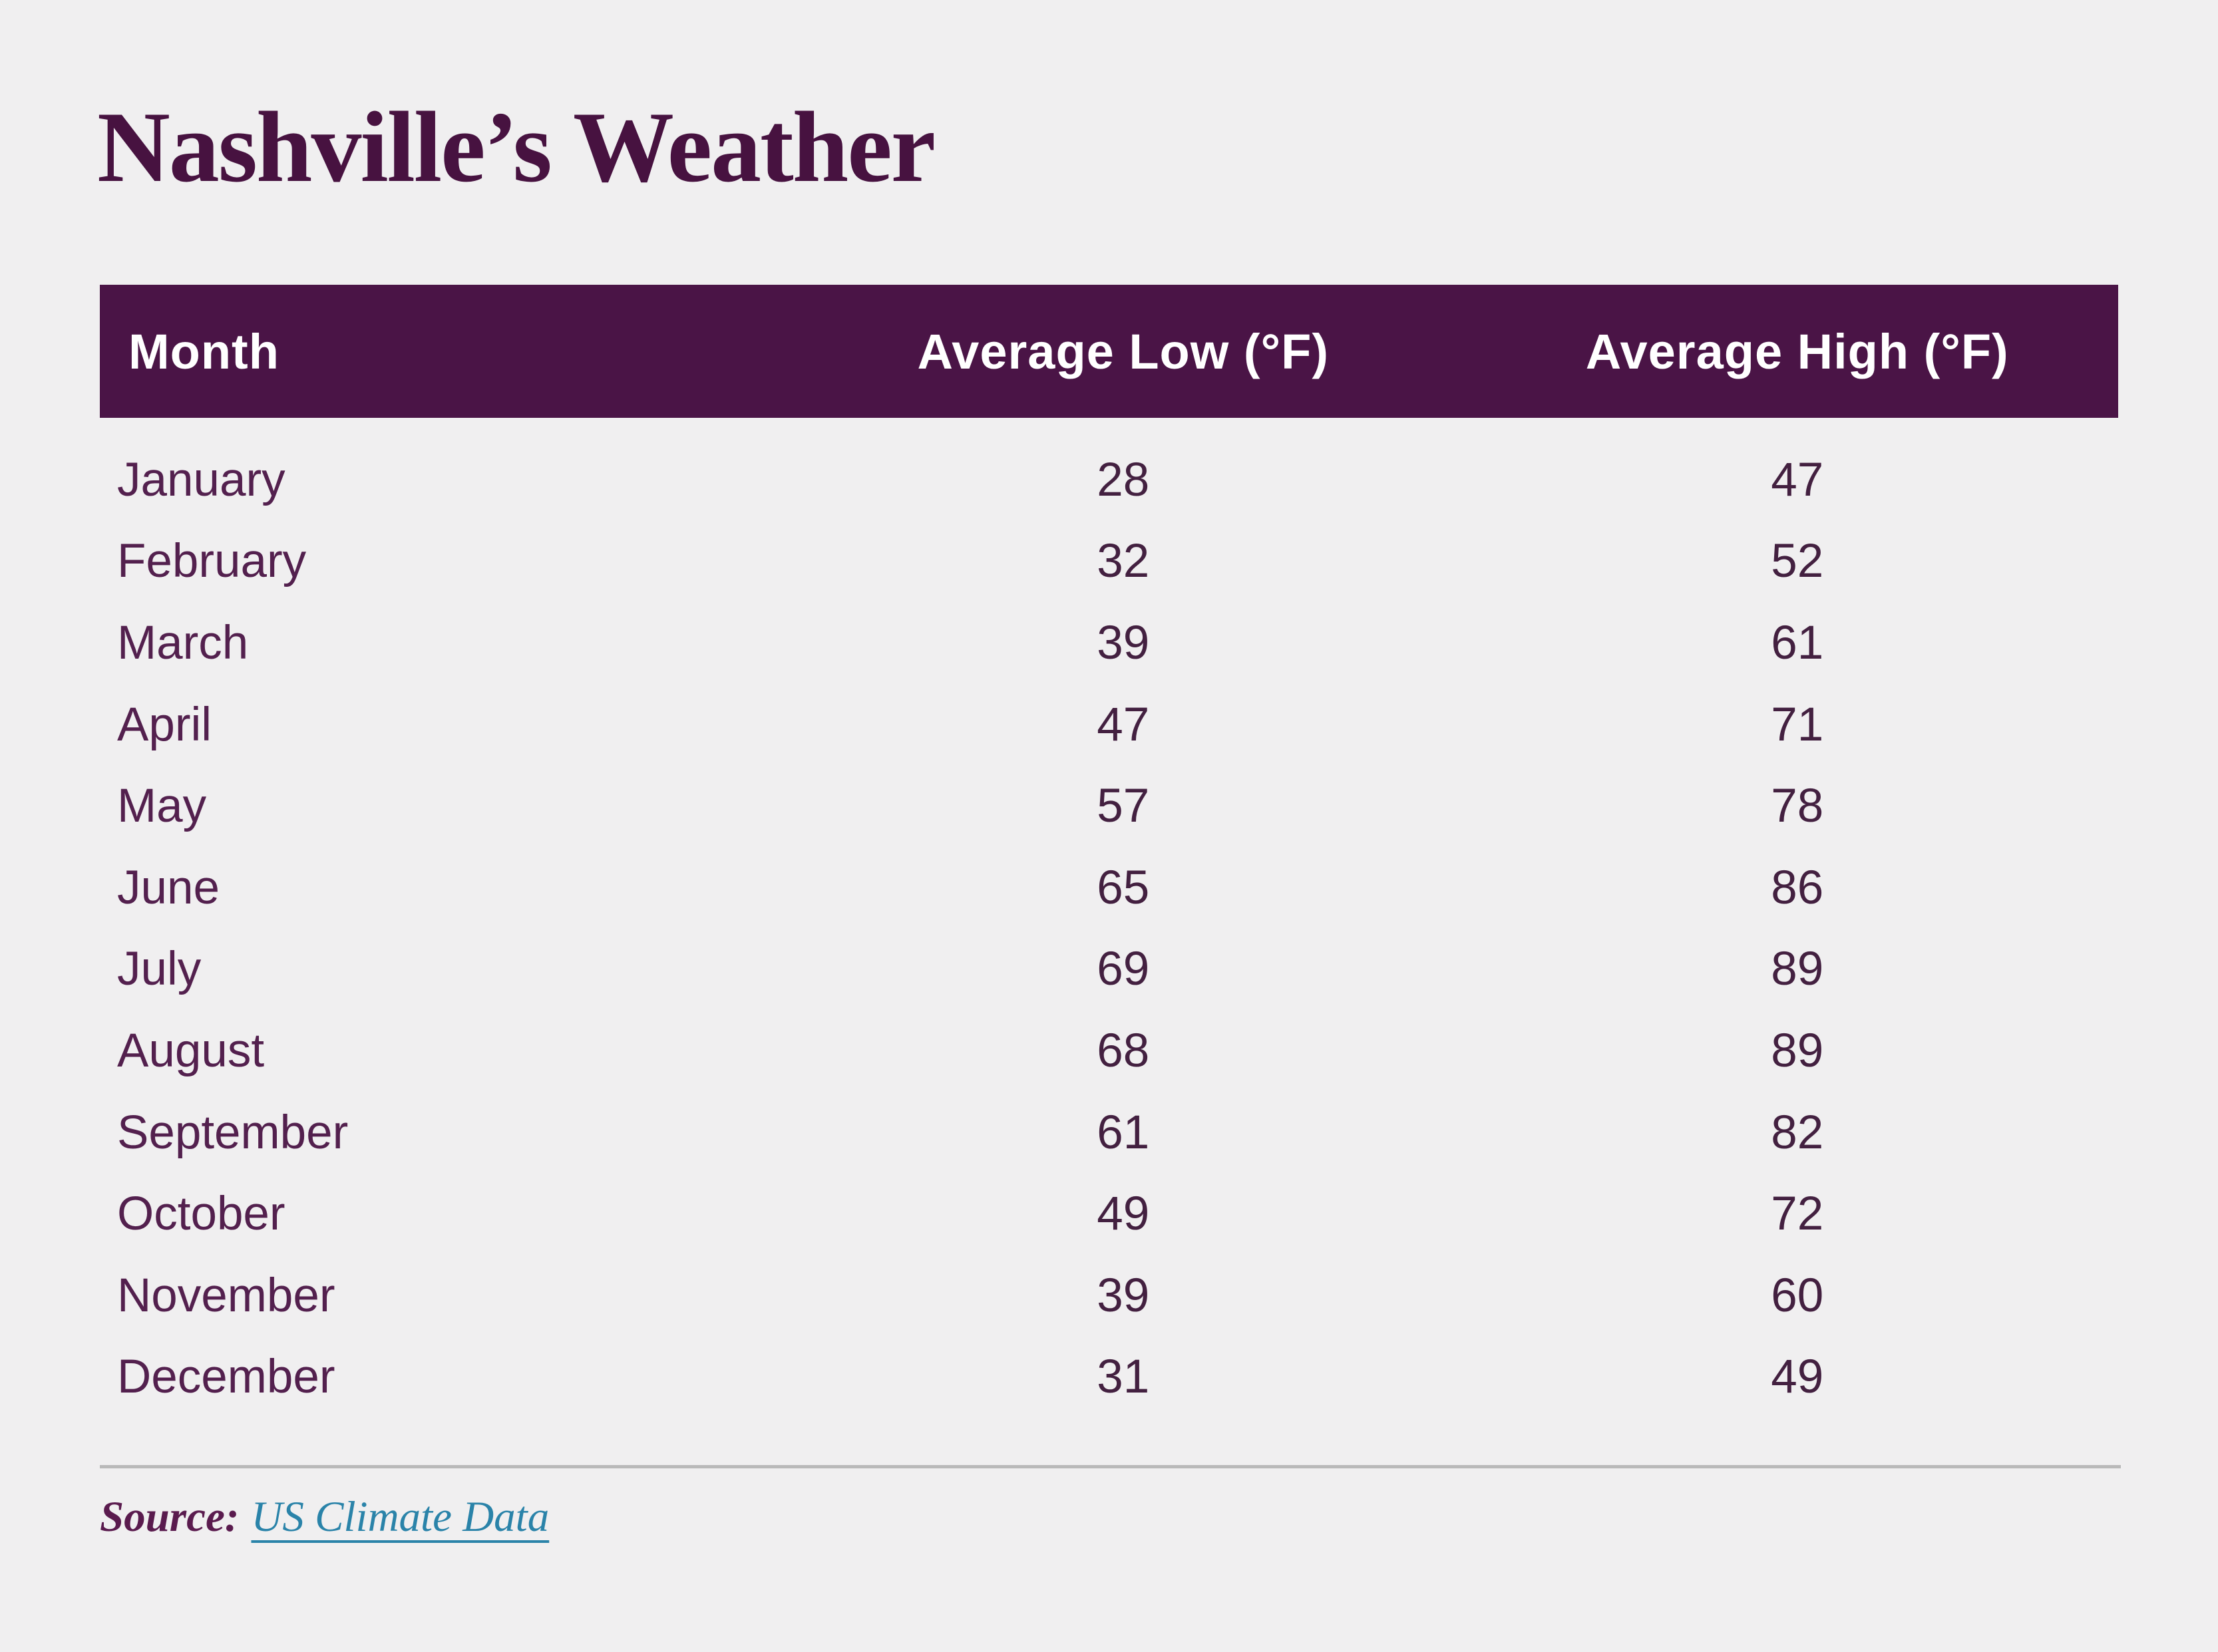 The height and width of the screenshot is (1652, 2218). I want to click on source-line: Source: US Climate Data, so click(324, 1517).